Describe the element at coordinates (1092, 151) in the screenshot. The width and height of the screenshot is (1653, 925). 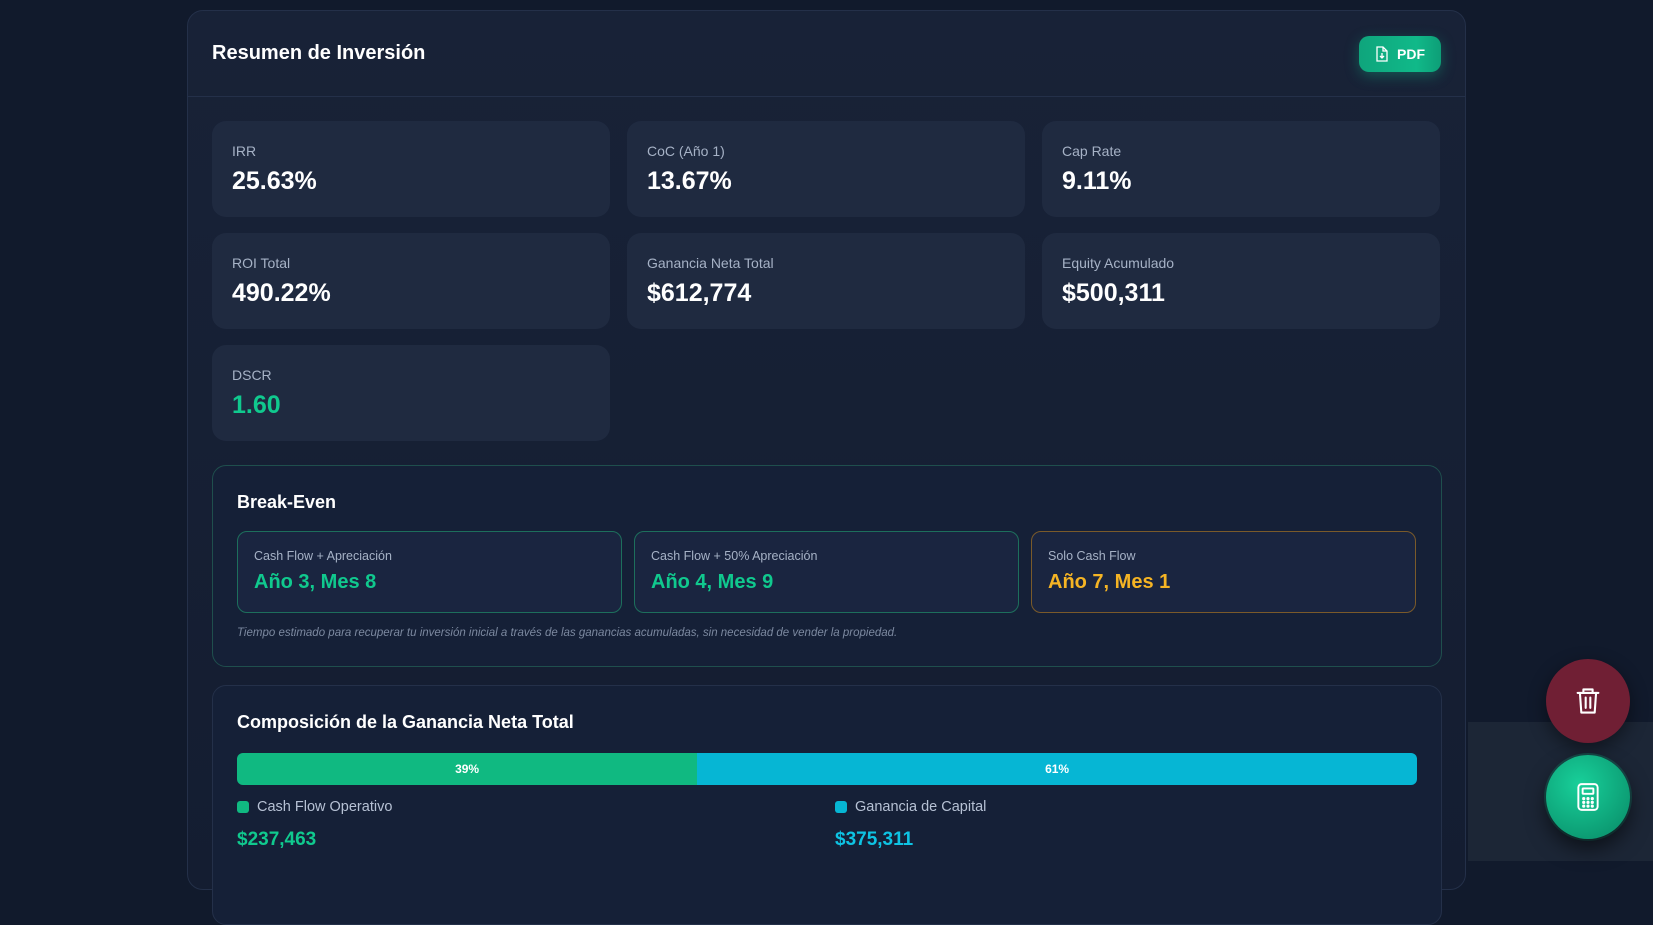
I see `metric-label: Cap Rate` at that location.